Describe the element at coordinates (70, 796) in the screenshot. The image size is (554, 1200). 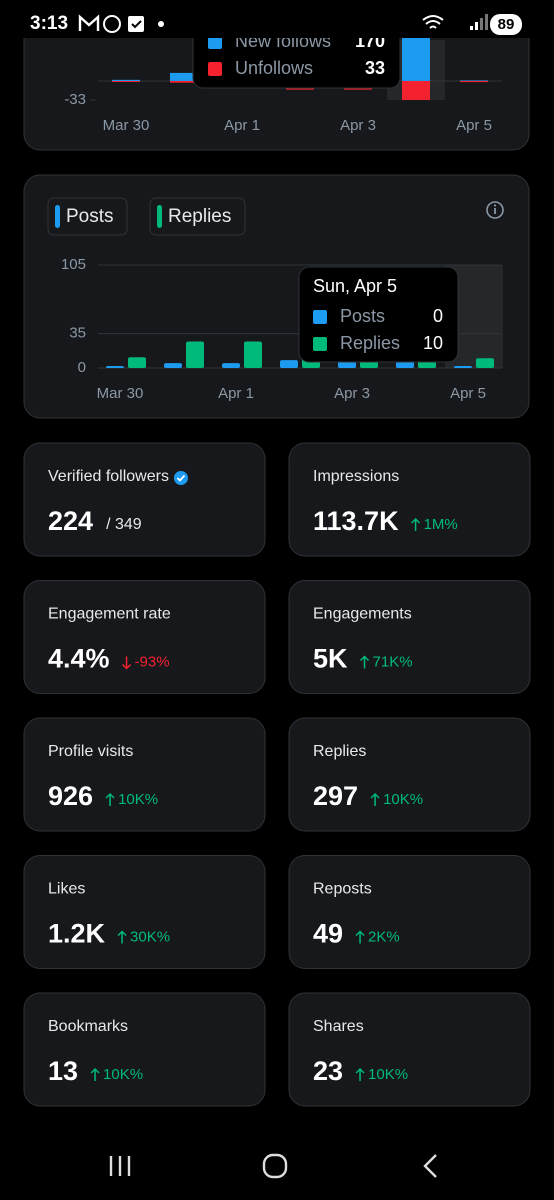
I see `stat-value: 926` at that location.